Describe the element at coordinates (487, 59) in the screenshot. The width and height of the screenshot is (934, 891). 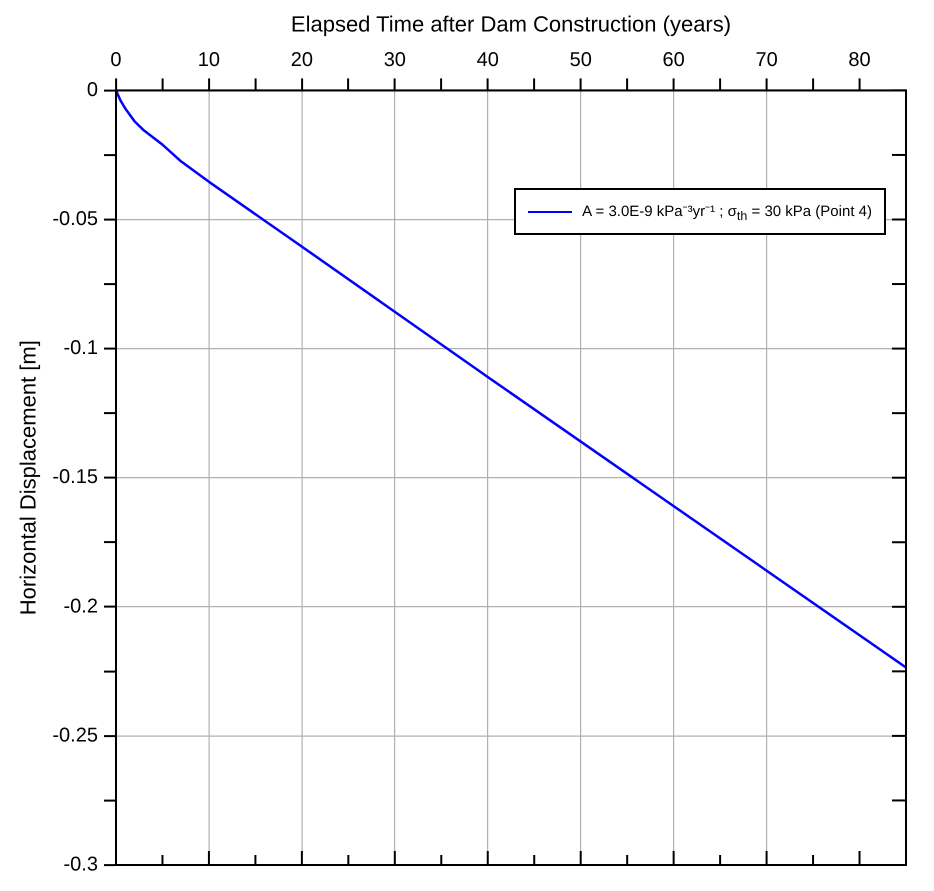
I see `x-tick-label: 40` at that location.